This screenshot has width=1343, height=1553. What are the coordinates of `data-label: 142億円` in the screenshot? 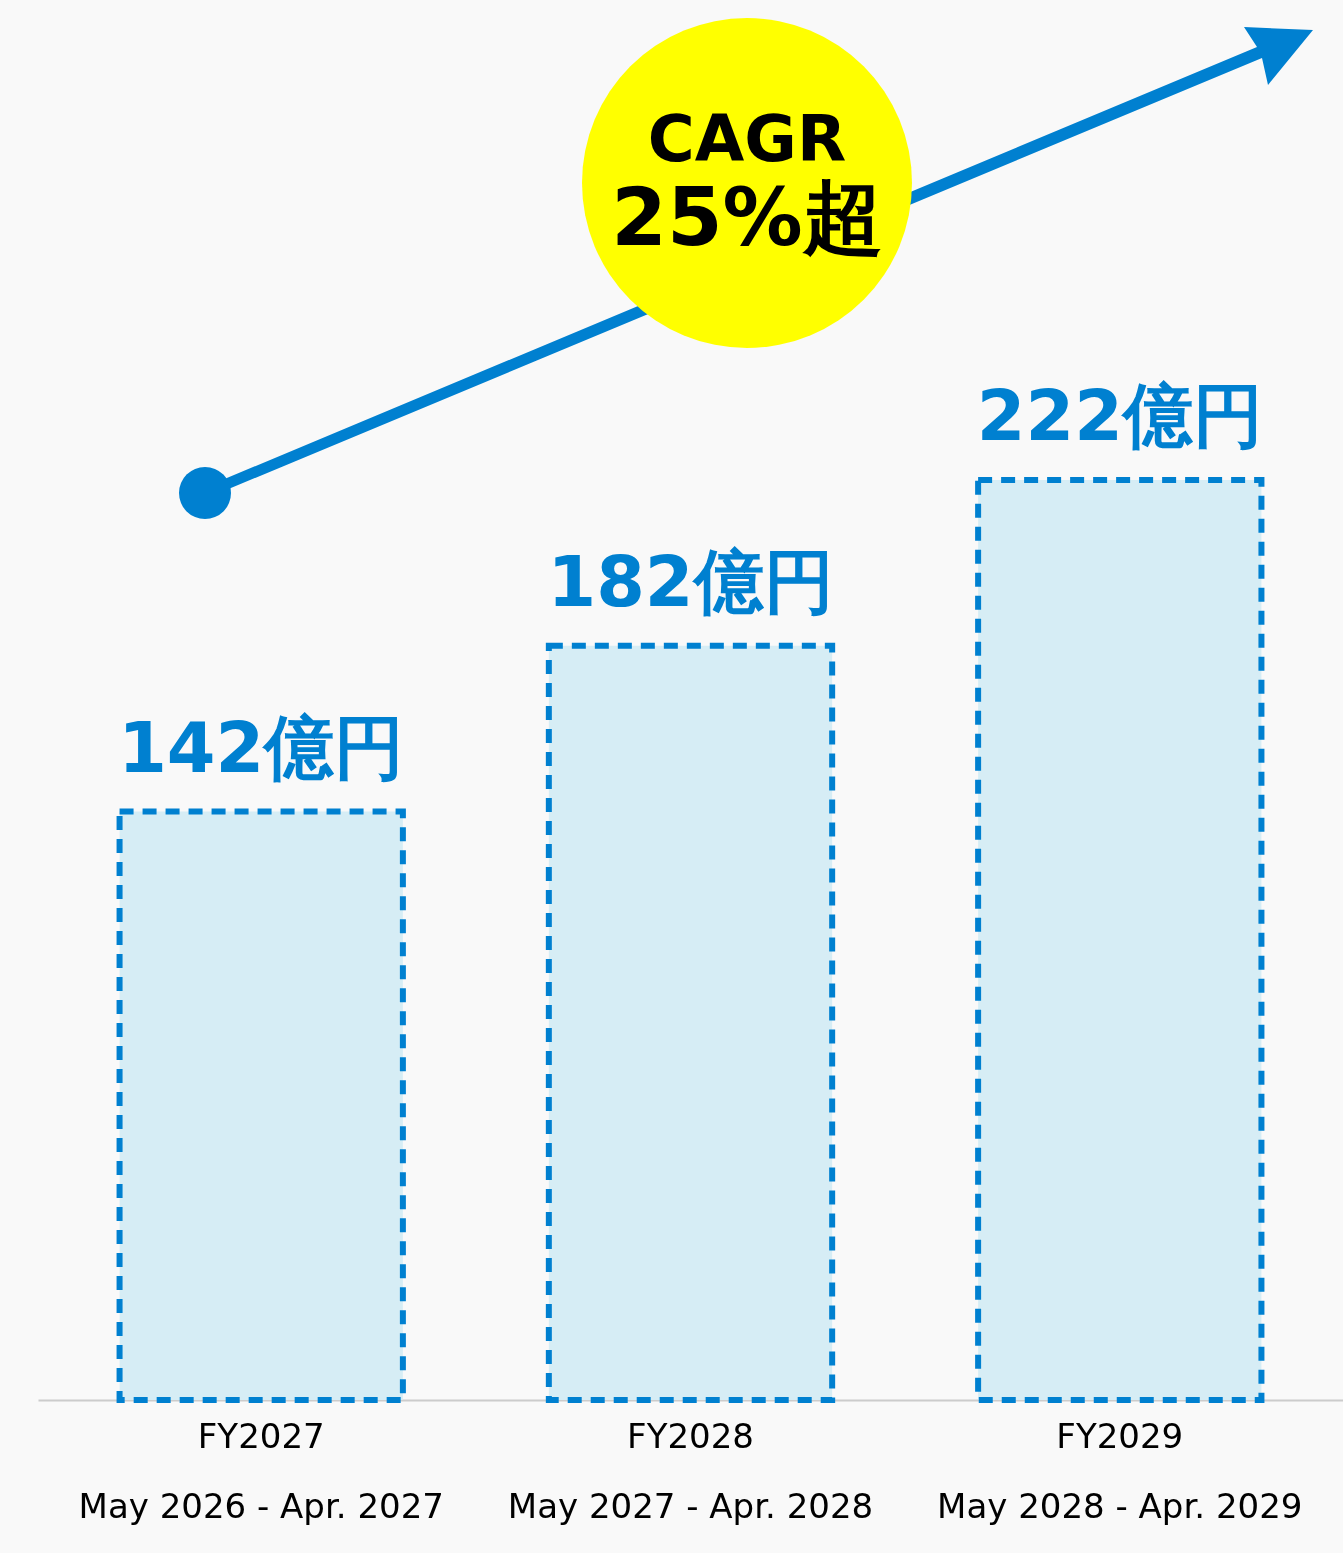 It's located at (261, 747).